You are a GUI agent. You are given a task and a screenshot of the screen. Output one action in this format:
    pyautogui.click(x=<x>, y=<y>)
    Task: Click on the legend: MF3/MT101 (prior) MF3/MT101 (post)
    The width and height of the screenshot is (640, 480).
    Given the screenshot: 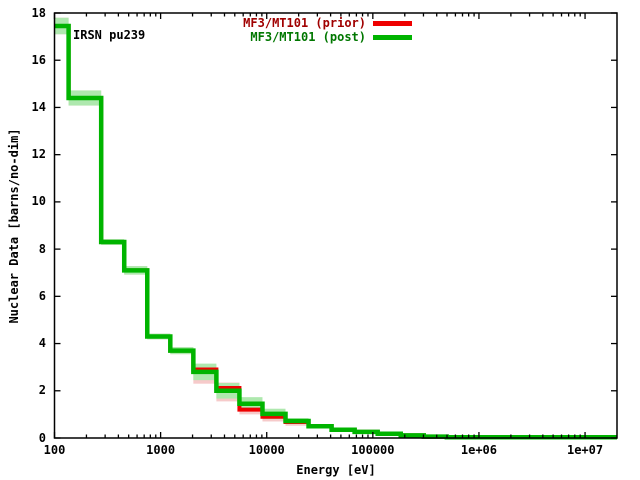 What is the action you would take?
    pyautogui.click(x=327, y=30)
    